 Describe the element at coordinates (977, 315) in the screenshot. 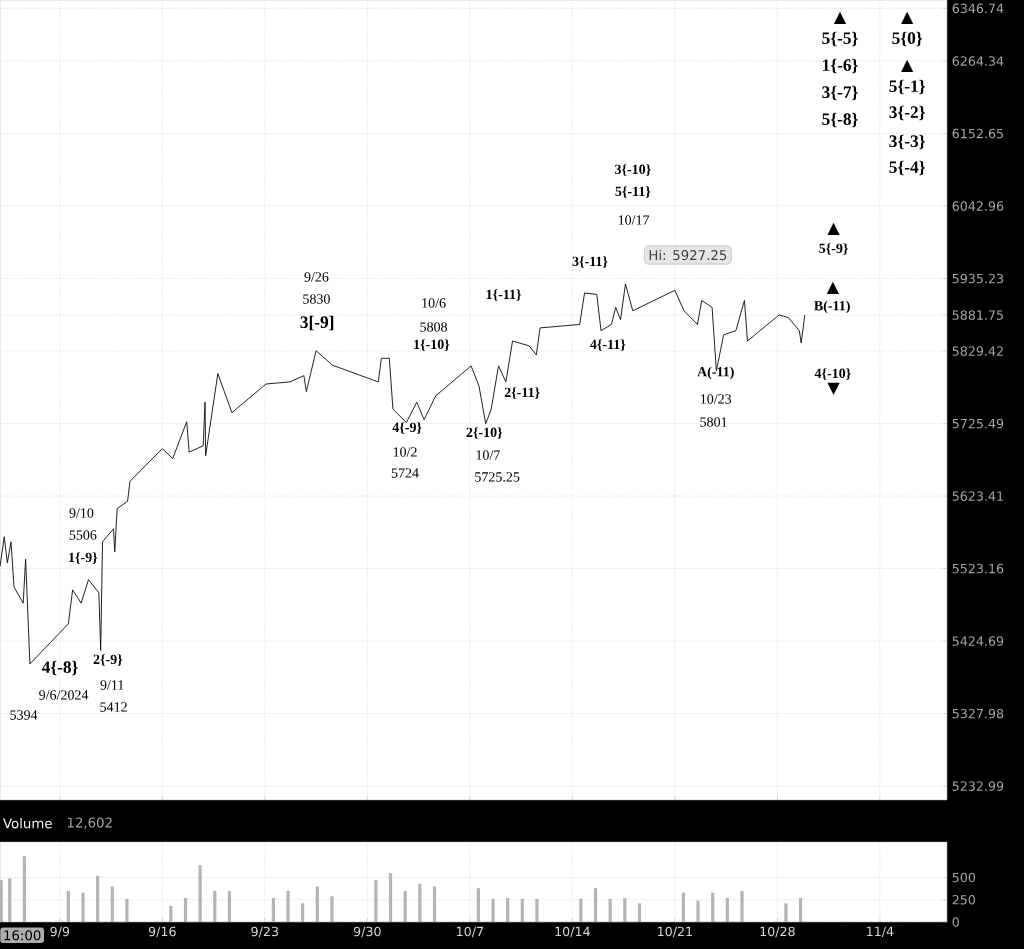

I see `y-tick-label: 5881.75` at that location.